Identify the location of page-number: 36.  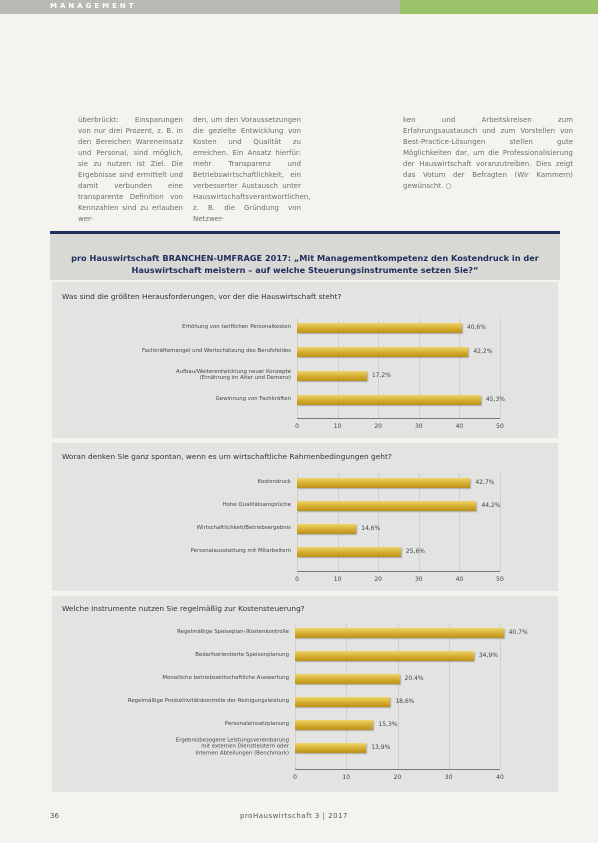
(54, 816).